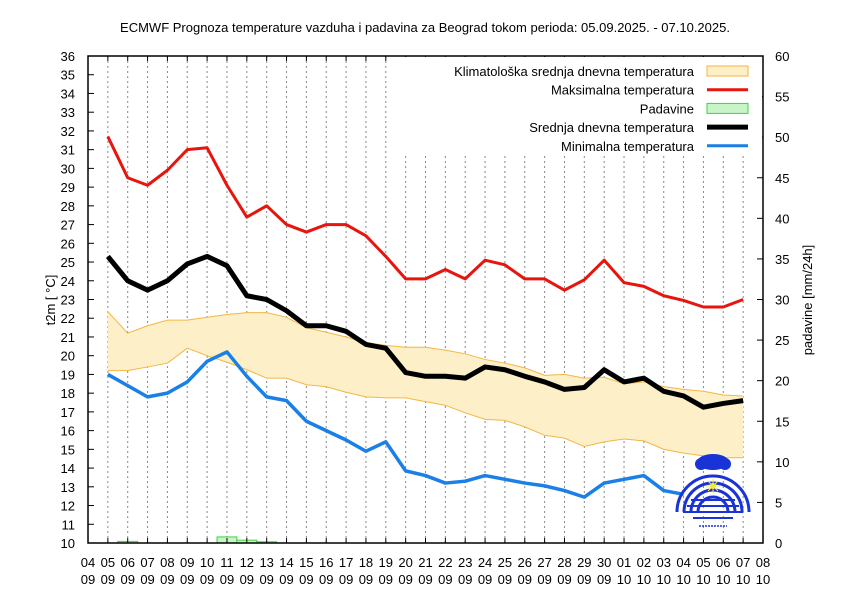  Describe the element at coordinates (50, 300) in the screenshot. I see `y-axis-label: t2m [ °C]` at that location.